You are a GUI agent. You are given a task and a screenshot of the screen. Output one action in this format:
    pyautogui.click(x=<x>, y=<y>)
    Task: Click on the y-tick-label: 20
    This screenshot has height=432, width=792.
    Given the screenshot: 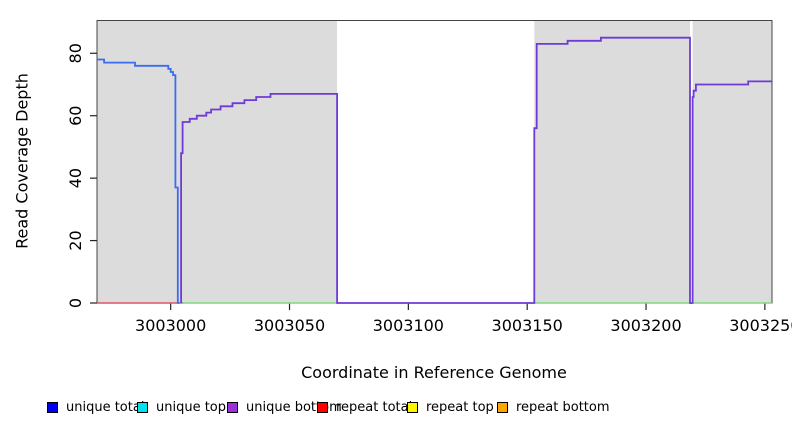 What is the action you would take?
    pyautogui.click(x=75, y=240)
    